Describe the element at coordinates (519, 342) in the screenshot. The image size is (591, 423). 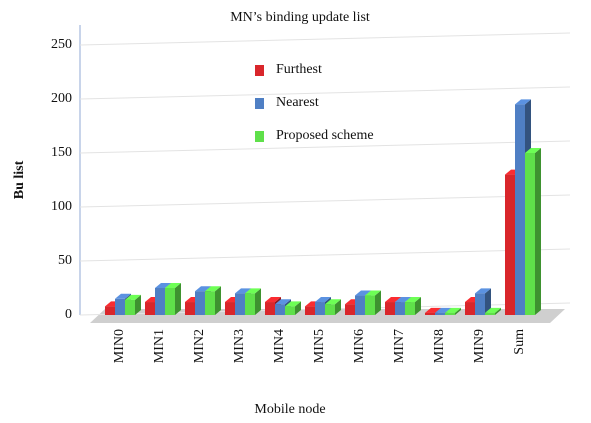
I see `x-tick-label: Sum` at that location.